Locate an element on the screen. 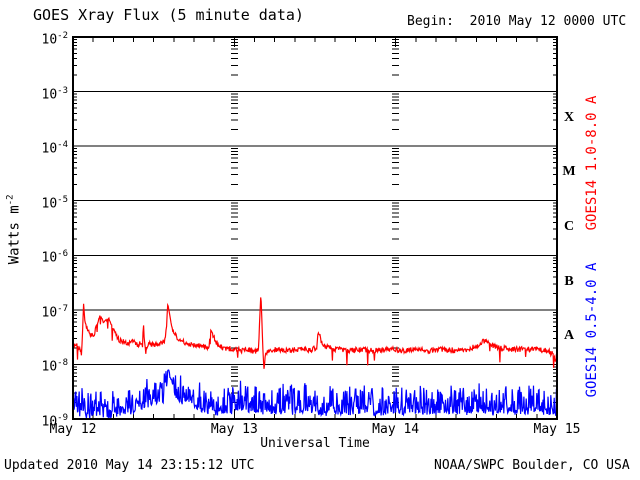 The image size is (640, 480). y-tick-label: 10⁻² is located at coordinates (55, 39).